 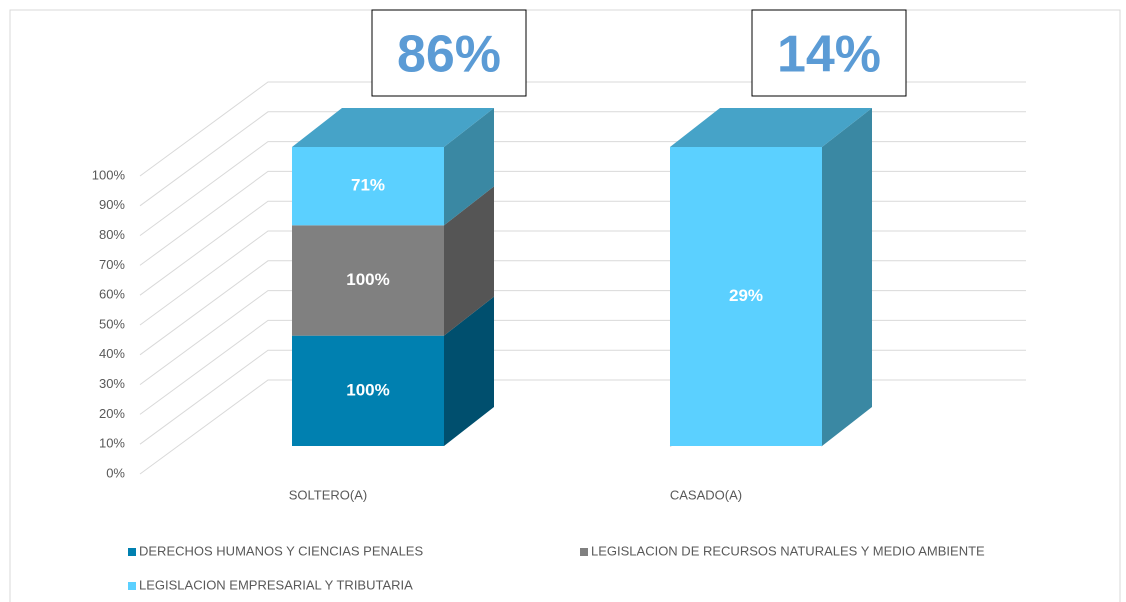 What do you see at coordinates (112, 353) in the screenshot?
I see `y-tick-label: 40%` at bounding box center [112, 353].